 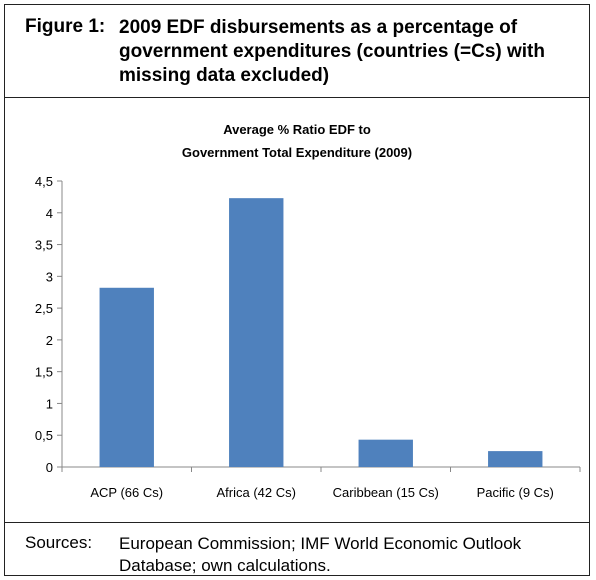 I want to click on y-tick-label: 2,5, so click(x=44, y=308).